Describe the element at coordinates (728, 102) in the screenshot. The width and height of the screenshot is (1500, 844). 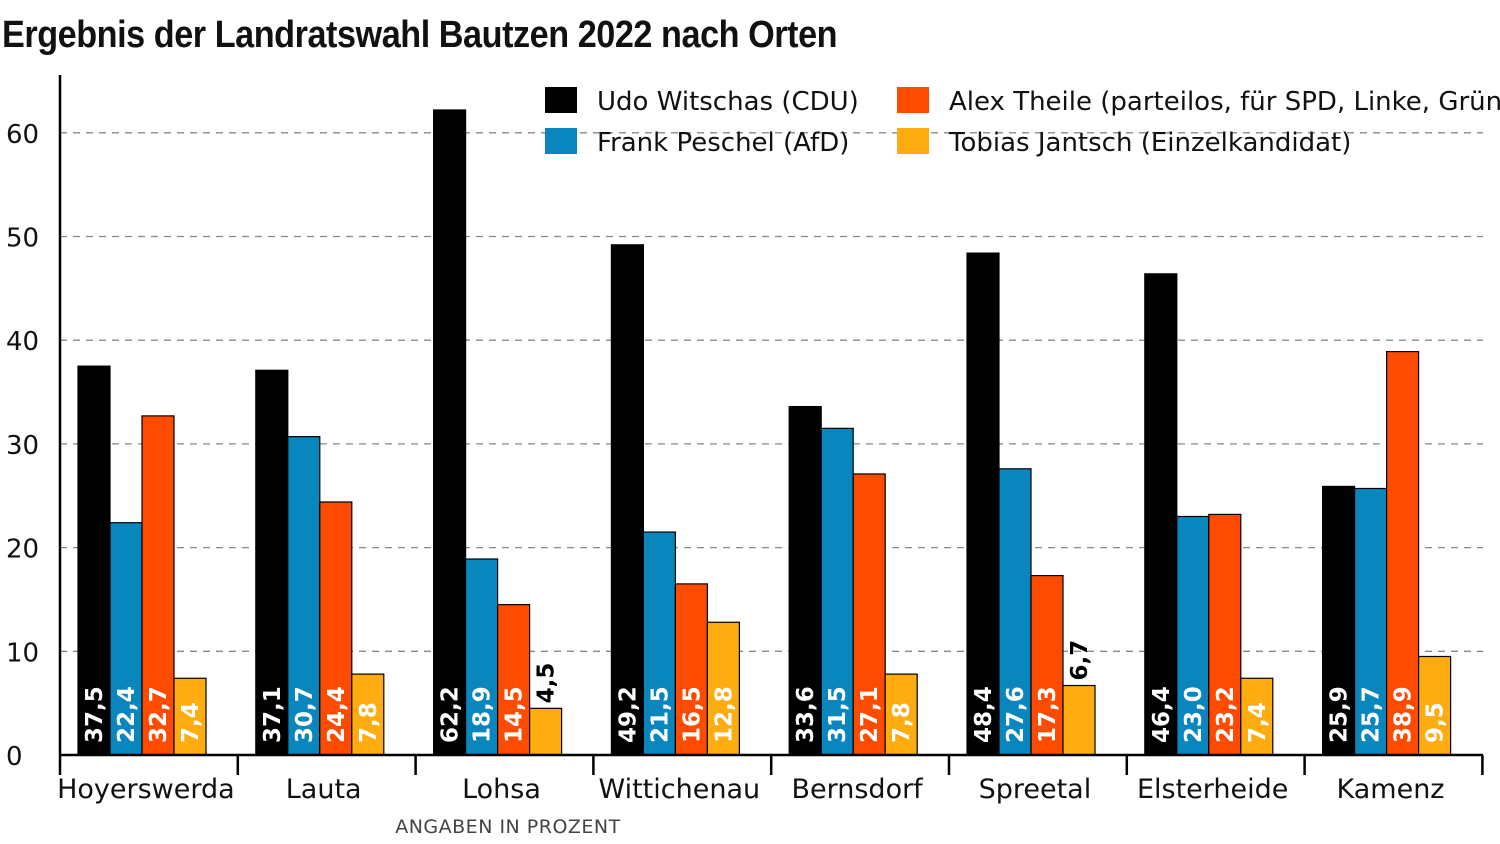
I see `legend-entry: Udo Witschas (CDU)` at that location.